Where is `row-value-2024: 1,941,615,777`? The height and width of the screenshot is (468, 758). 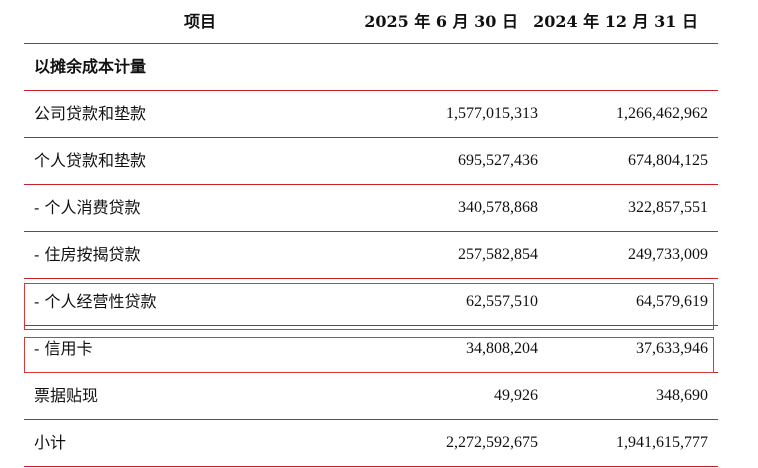 row-value-2024: 1,941,615,777 is located at coordinates (662, 442).